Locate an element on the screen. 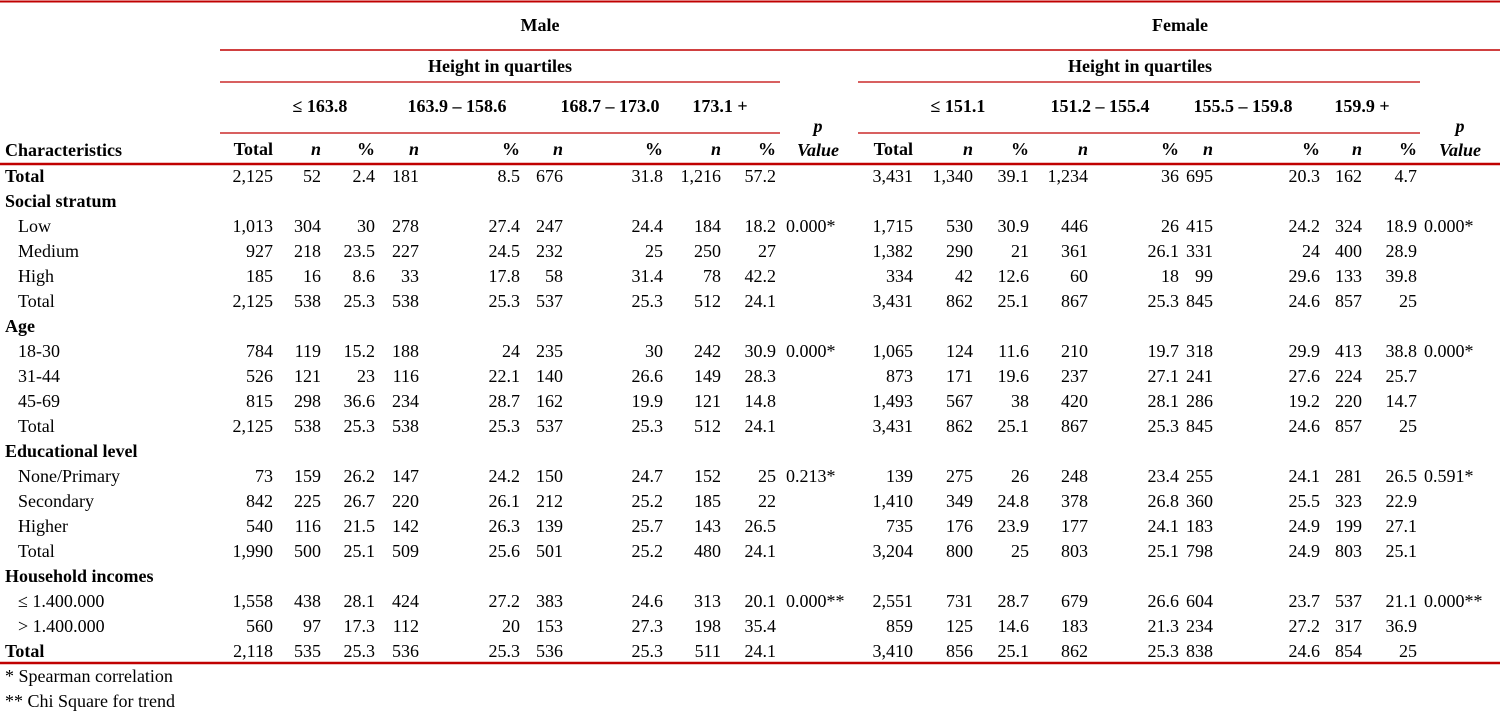 The image size is (1500, 721). cell: 25.7 is located at coordinates (1402, 376).